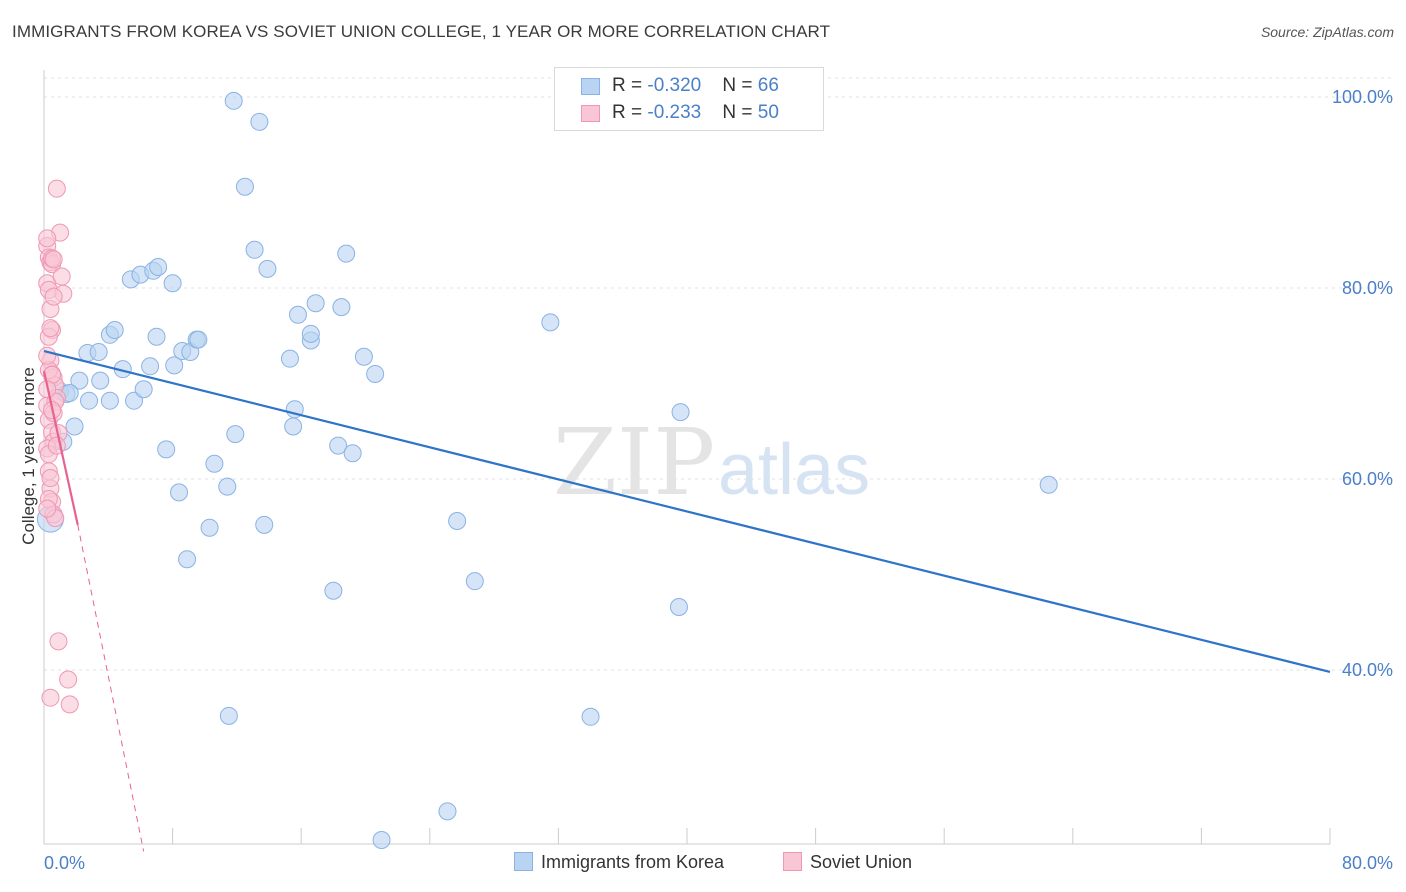  Describe the element at coordinates (689, 99) in the screenshot. I see `correlation-legend: R = -0.320 N = 66 R = -0.233 N = 50` at that location.